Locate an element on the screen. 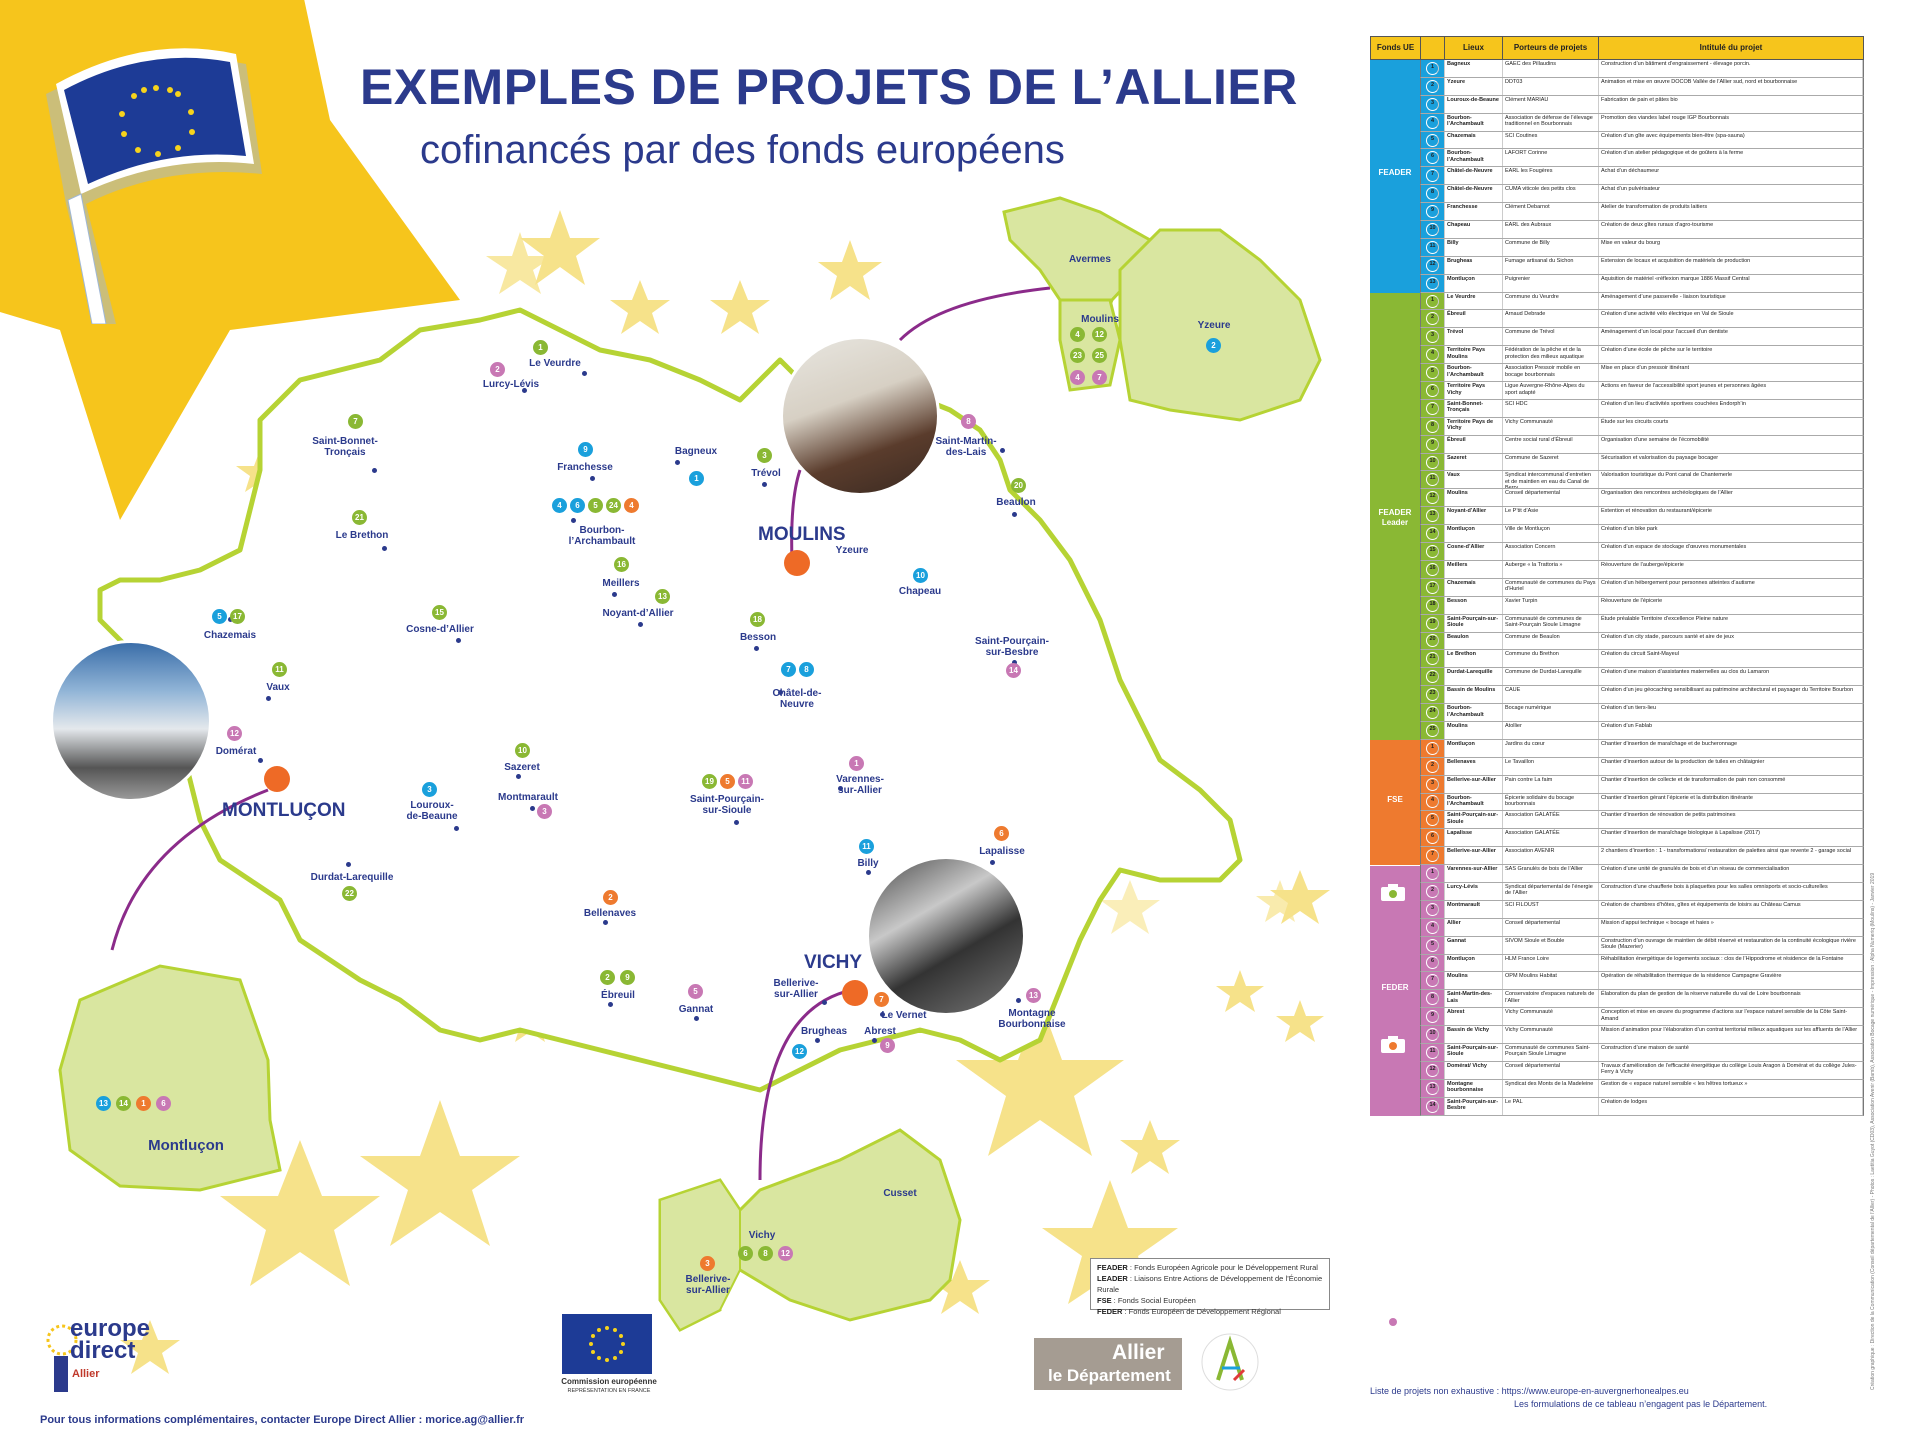  row-lieu: Bourbon-l’Archambault is located at coordinates (1474, 802).